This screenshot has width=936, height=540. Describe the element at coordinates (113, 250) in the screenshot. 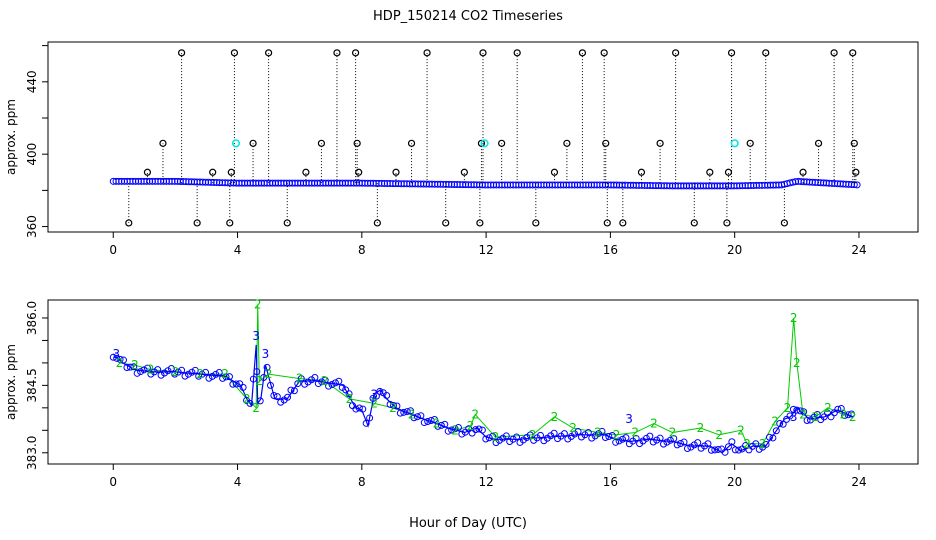

I see `x-tick-label: 0` at that location.